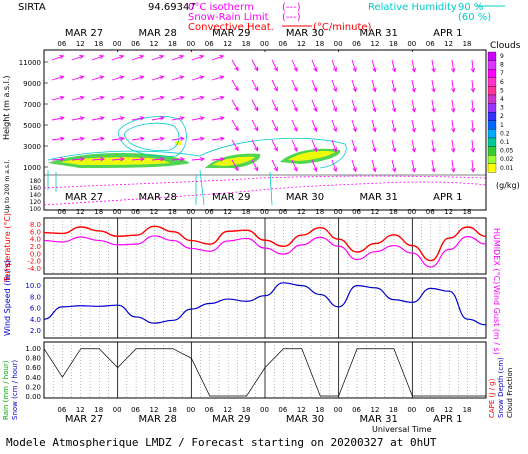 The height and width of the screenshot is (454, 528). What do you see at coordinates (264, 33) in the screenshot?
I see `day-labels-top: MAR 27 MAR 28 MAR 29 MAR 30 MAR 31 APR 1` at bounding box center [264, 33].